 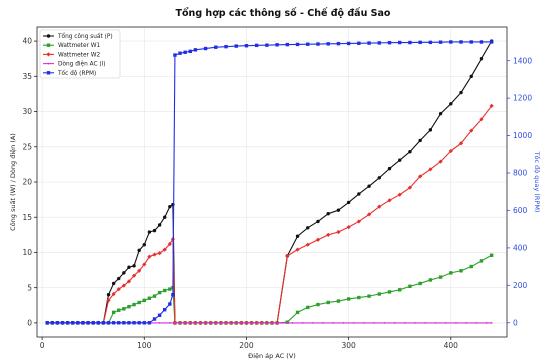 I want to click on y-tick-label: 5, so click(x=29, y=287).